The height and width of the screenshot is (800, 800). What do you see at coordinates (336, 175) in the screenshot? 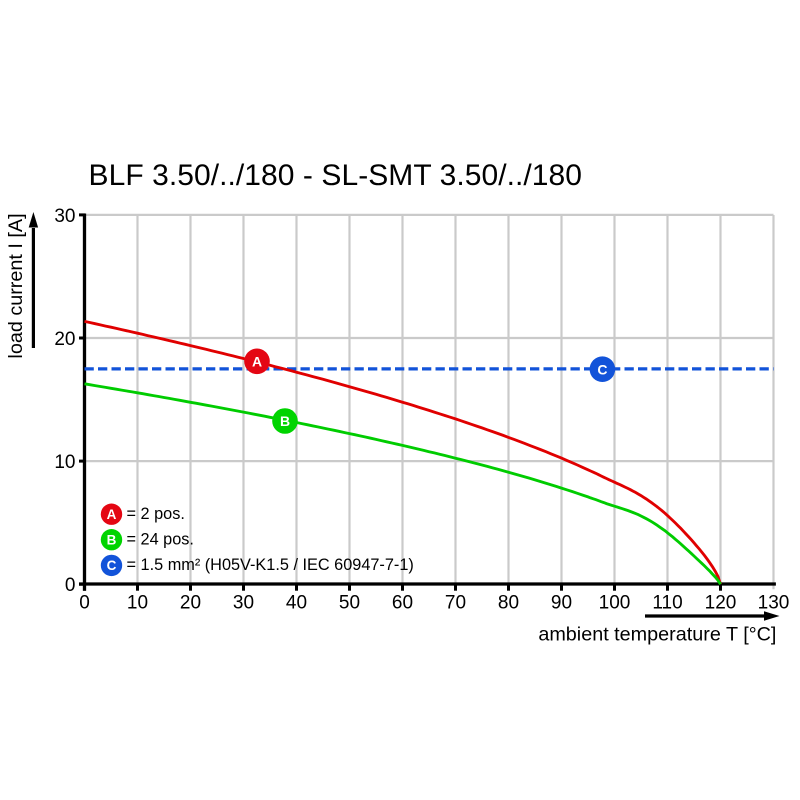
I see `svg-text:BLF 3.50/../180 - SL-SMT 3.50/: BLF 3.50/../180 - SL-SMT 3.50/../180` at bounding box center [336, 175].